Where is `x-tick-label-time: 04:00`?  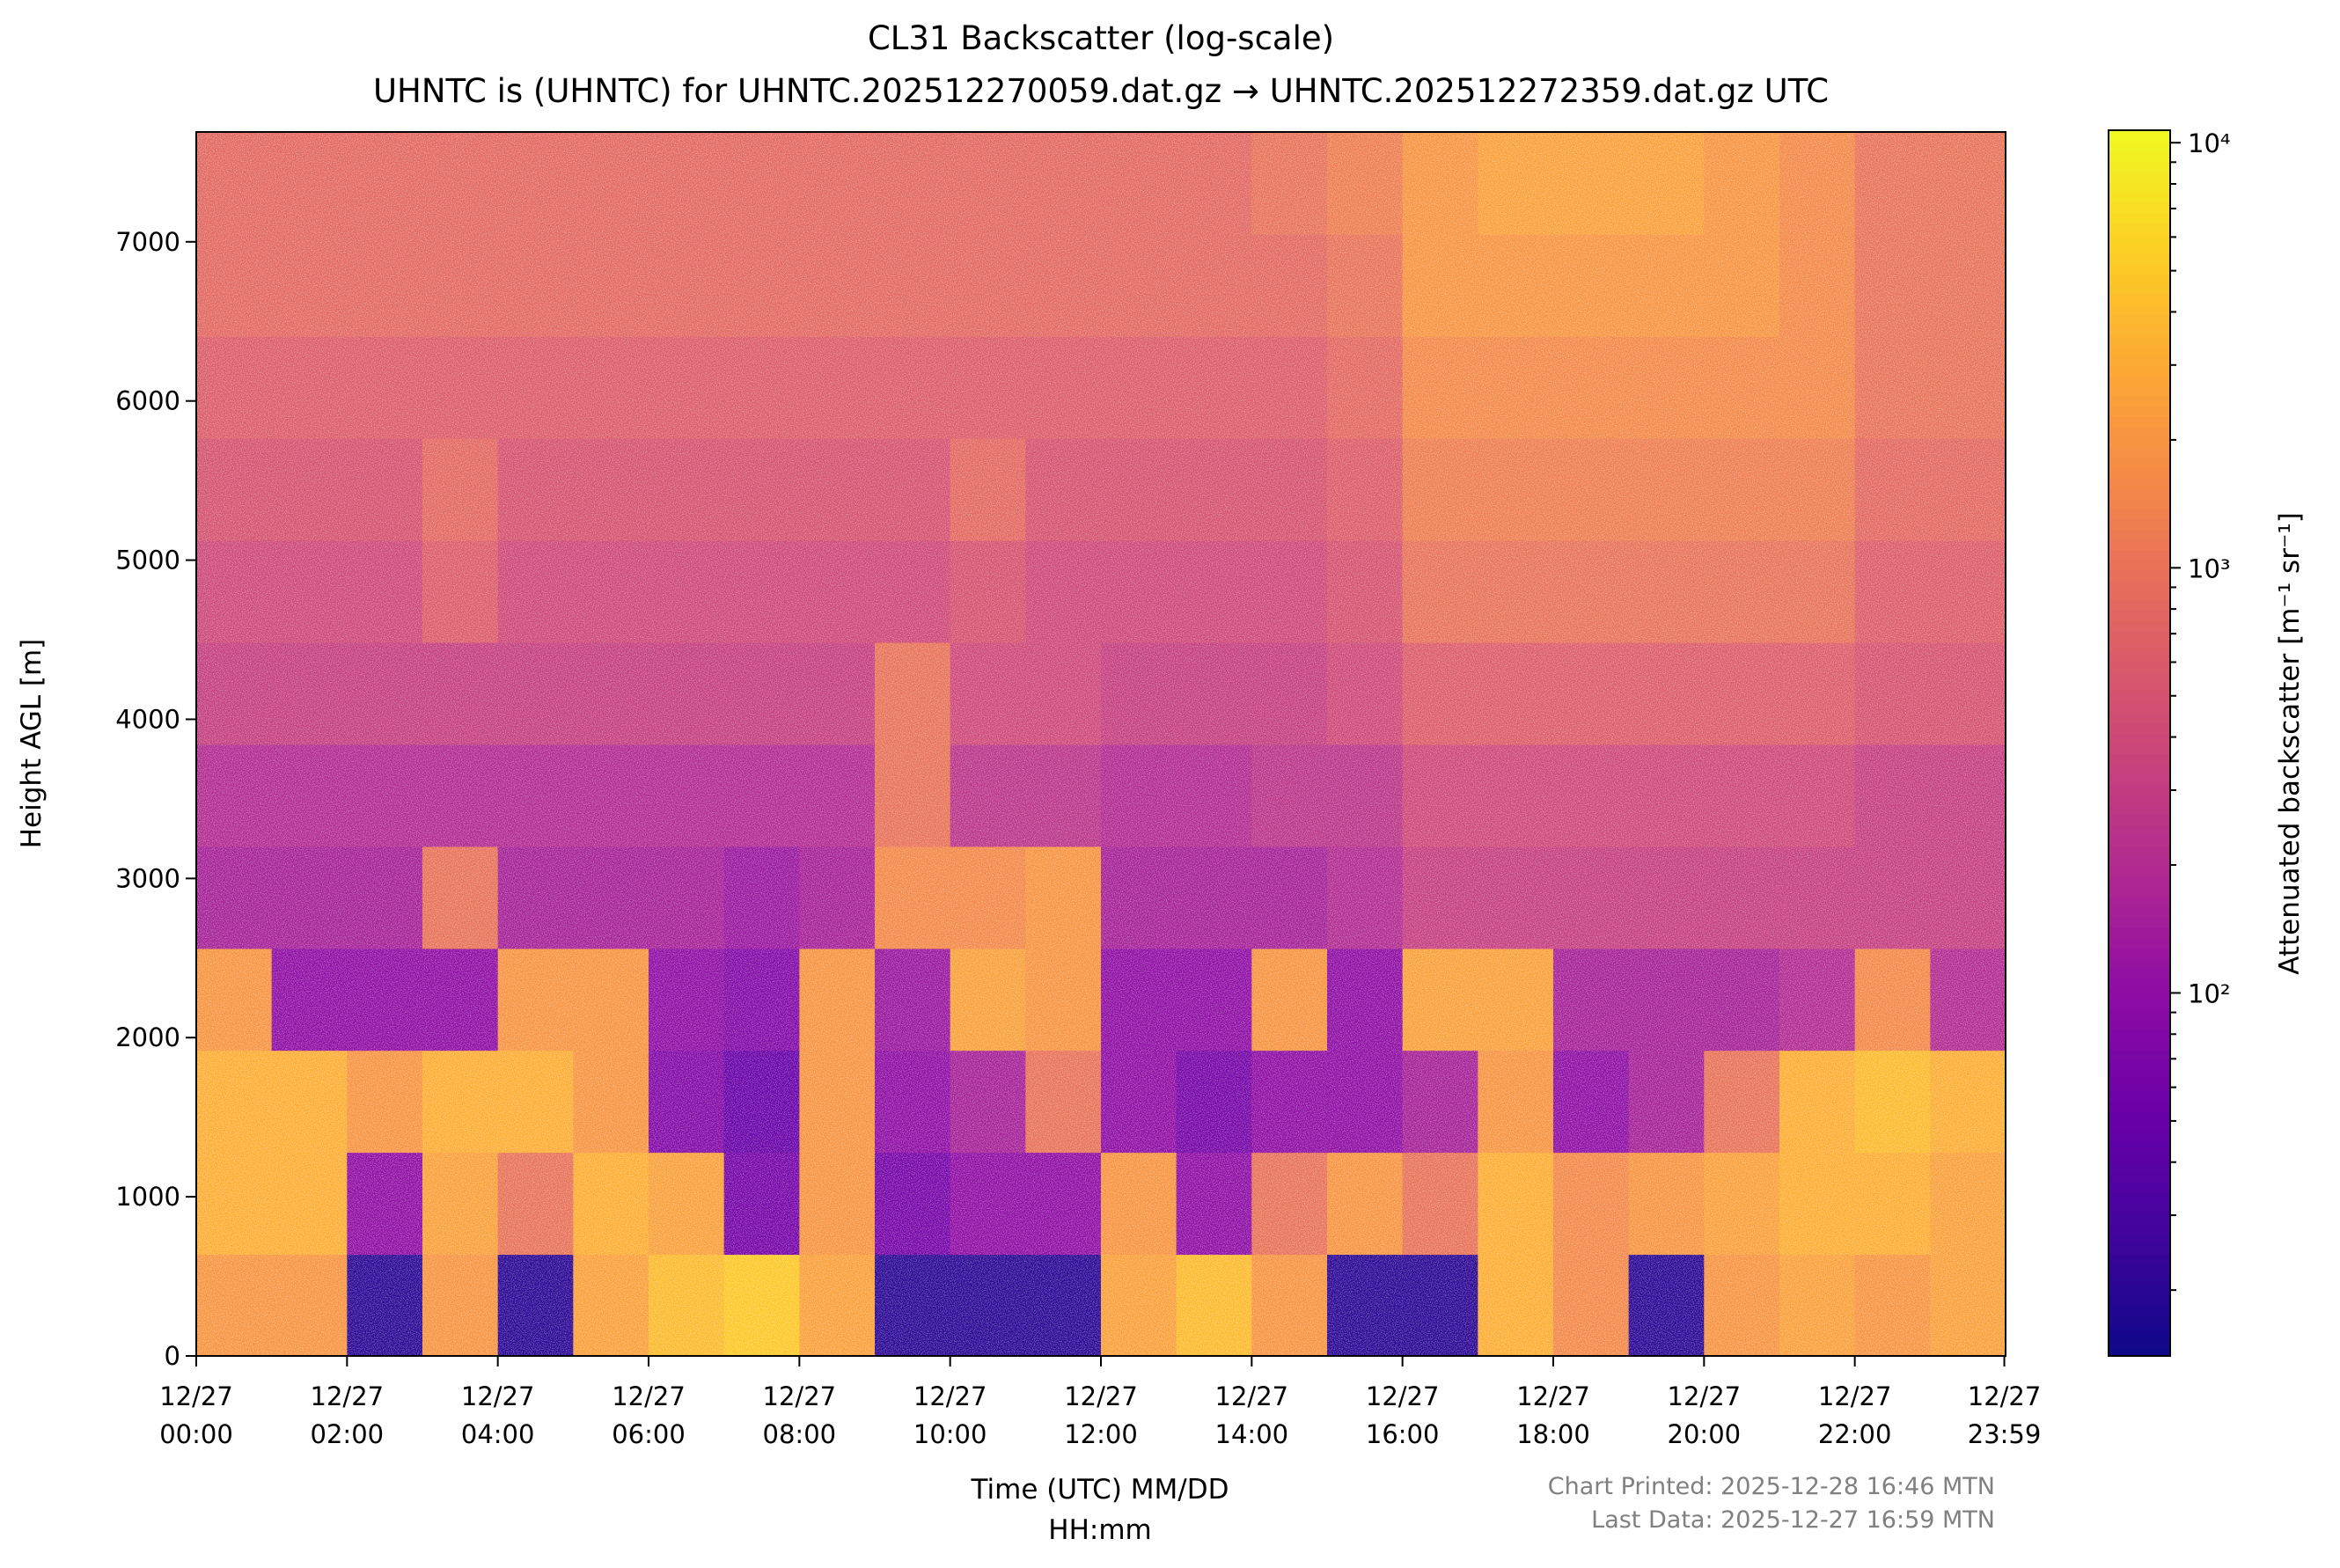
x-tick-label-time: 04:00 is located at coordinates (498, 1434).